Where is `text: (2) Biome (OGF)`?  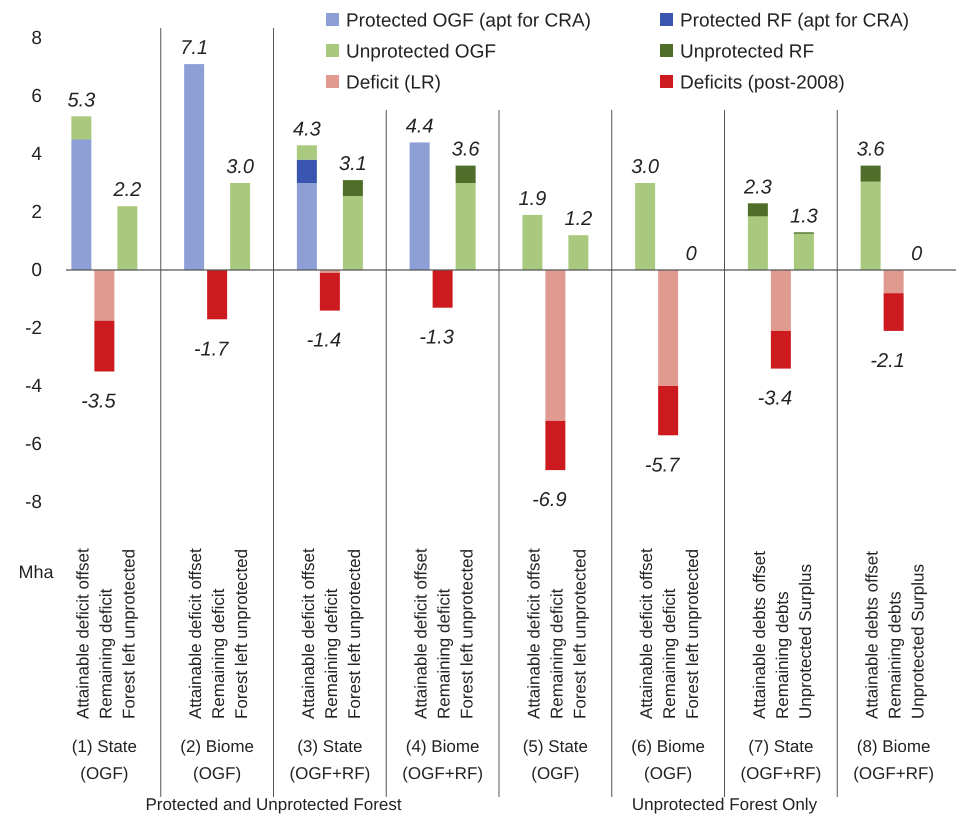 text: (2) Biome (OGF) is located at coordinates (217, 760).